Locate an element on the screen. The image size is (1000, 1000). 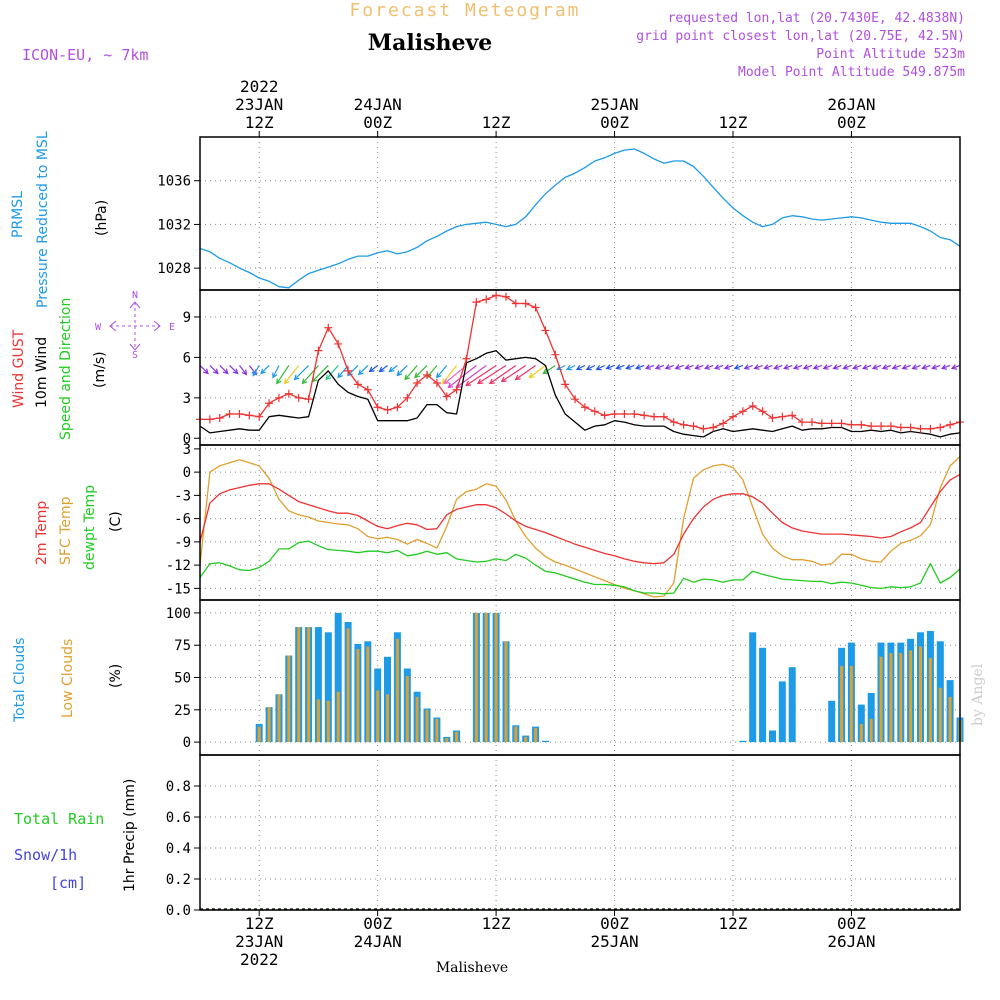
pressure-unit: (hPa) is located at coordinates (102, 218).